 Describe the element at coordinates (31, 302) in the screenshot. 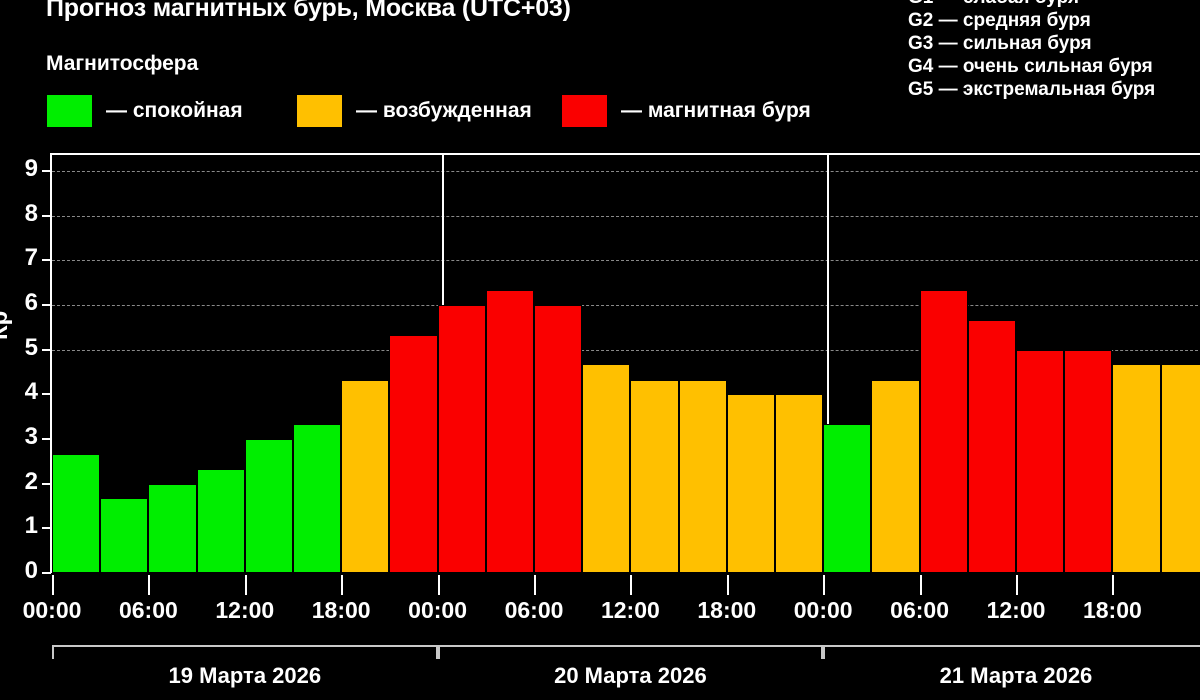

I see `y-tick-label-6: 6` at that location.